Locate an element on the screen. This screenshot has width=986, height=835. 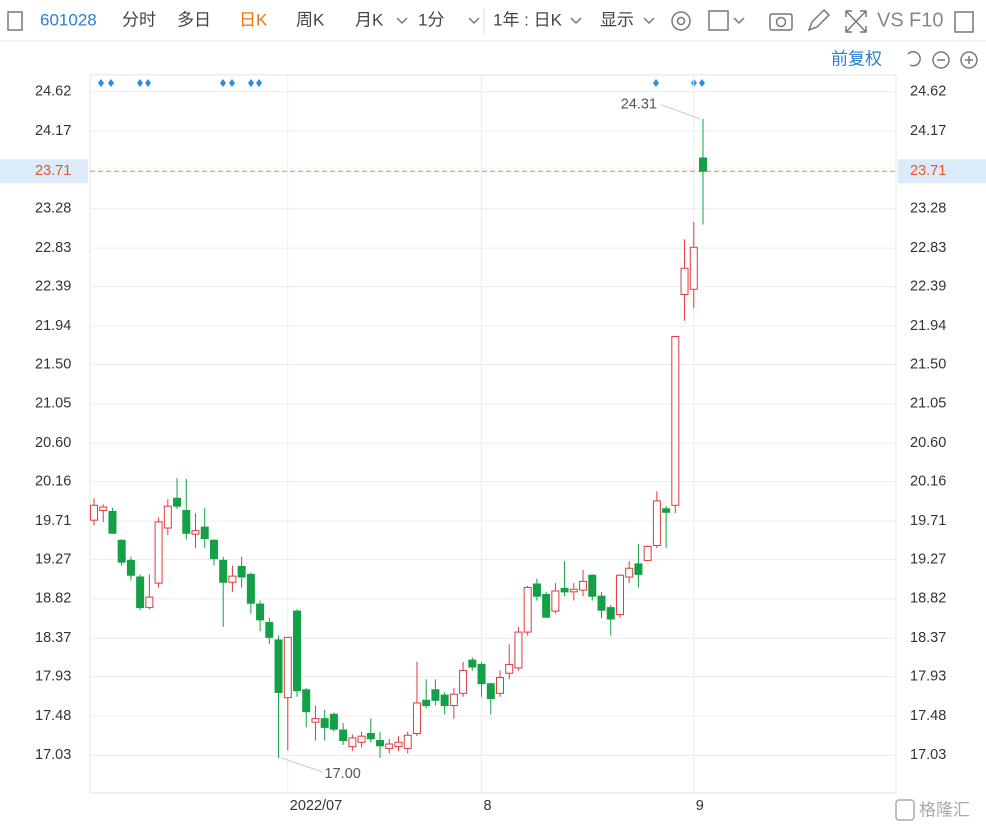
price-highlight is located at coordinates (942, 171).